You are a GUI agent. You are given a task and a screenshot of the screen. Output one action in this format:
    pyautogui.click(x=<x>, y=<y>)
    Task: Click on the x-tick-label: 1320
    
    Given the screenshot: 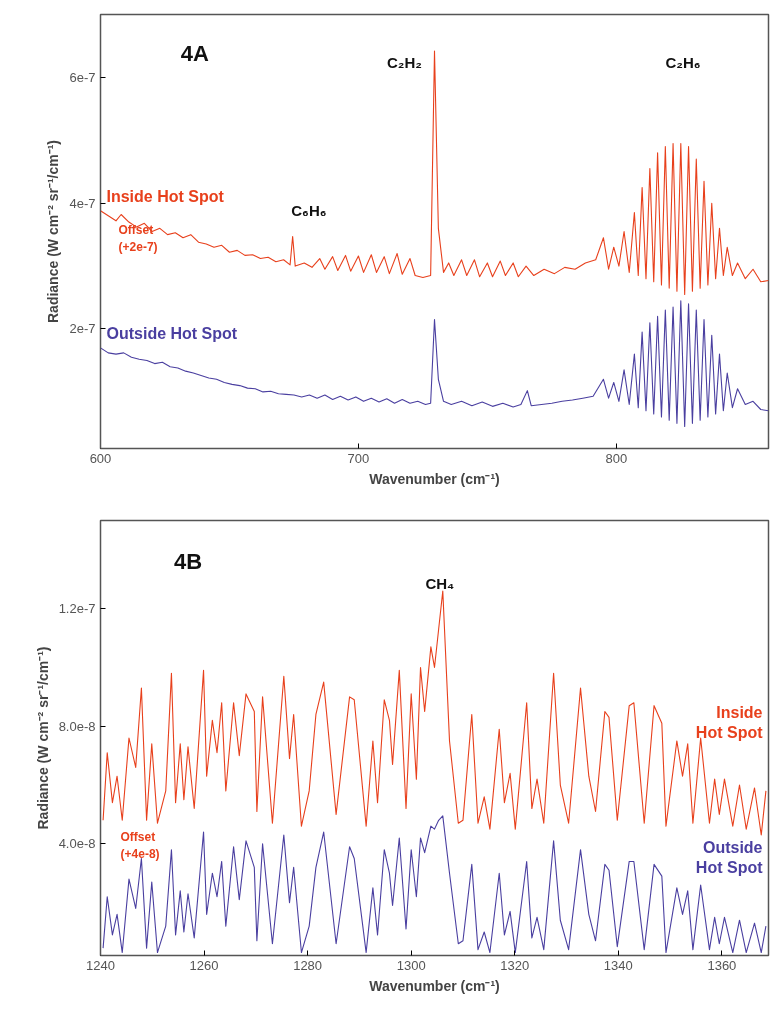 What is the action you would take?
    pyautogui.click(x=515, y=965)
    